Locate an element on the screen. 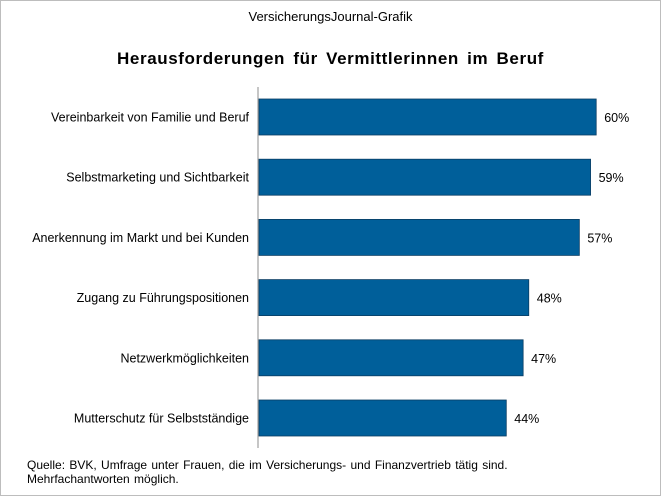  value-label: 47% is located at coordinates (543, 359).